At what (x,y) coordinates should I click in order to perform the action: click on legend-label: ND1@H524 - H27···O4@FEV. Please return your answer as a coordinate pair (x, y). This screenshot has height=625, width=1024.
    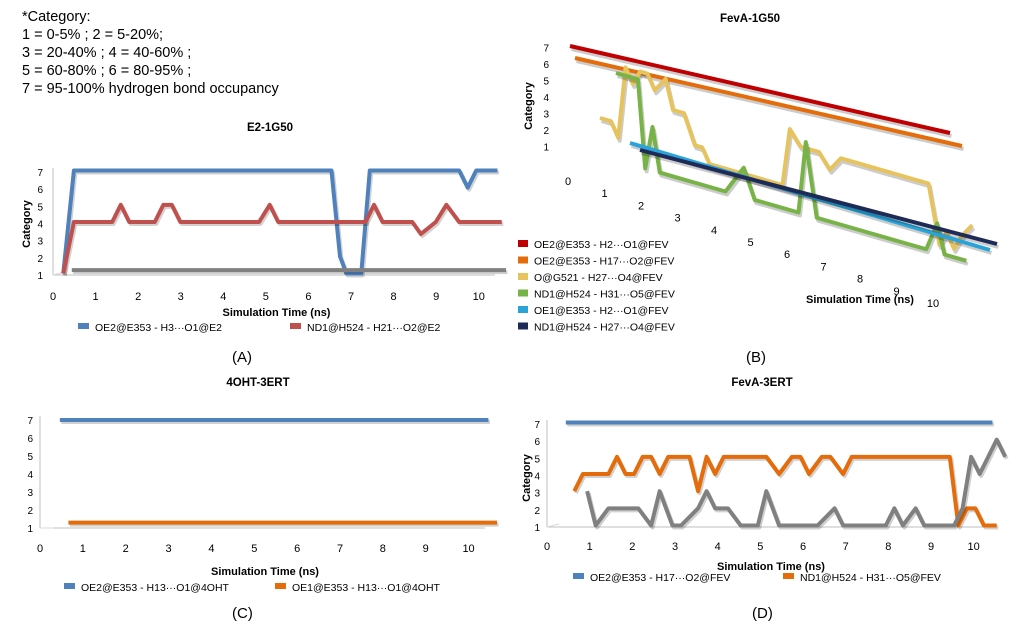
    Looking at the image, I should click on (604, 328).